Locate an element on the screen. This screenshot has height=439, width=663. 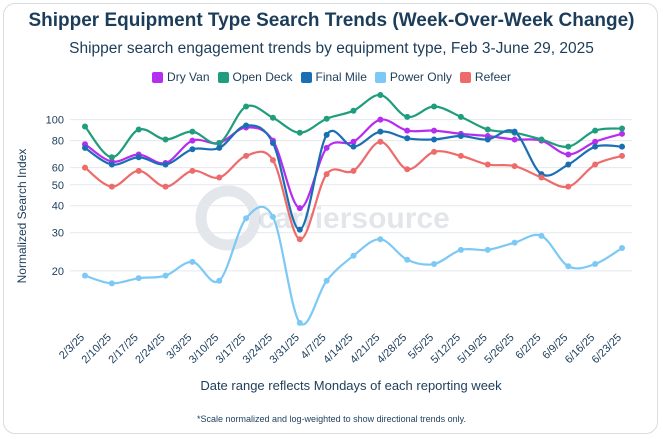
legend-item-final-mile: Final Mile is located at coordinates (333, 77).